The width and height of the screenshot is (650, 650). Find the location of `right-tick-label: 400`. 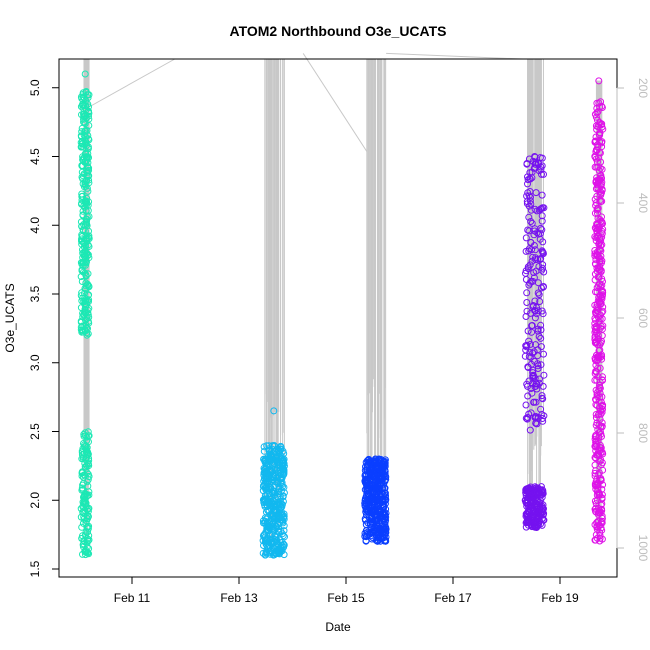

right-tick-label: 400 is located at coordinates (643, 203).